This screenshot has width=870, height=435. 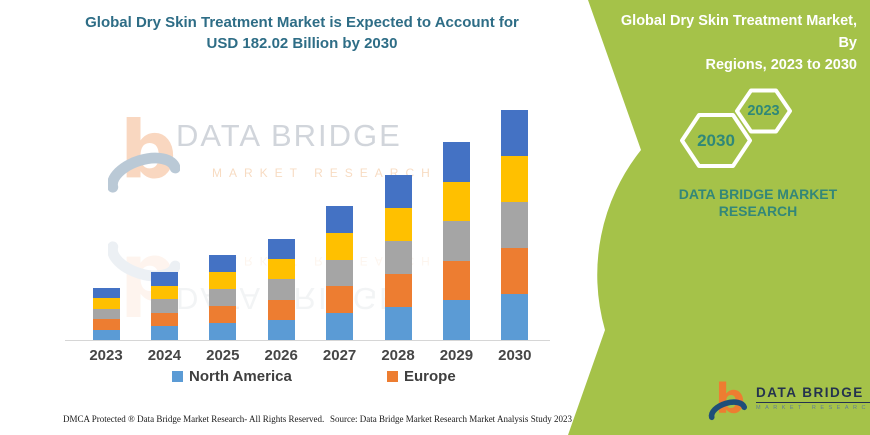 I want to click on chart-title-line2: USD 182.02 Billion by 2030, so click(x=302, y=43).